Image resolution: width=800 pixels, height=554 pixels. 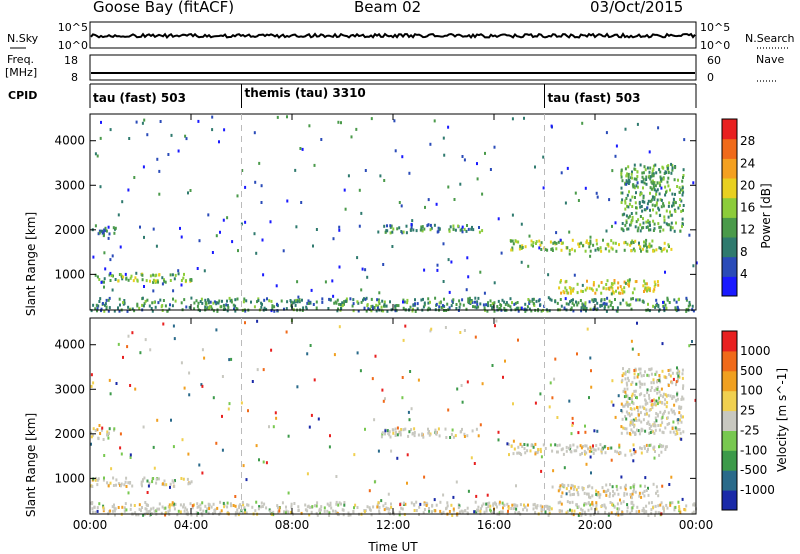 I want to click on station-title: Goose Bay (fitACF), so click(x=164, y=8).